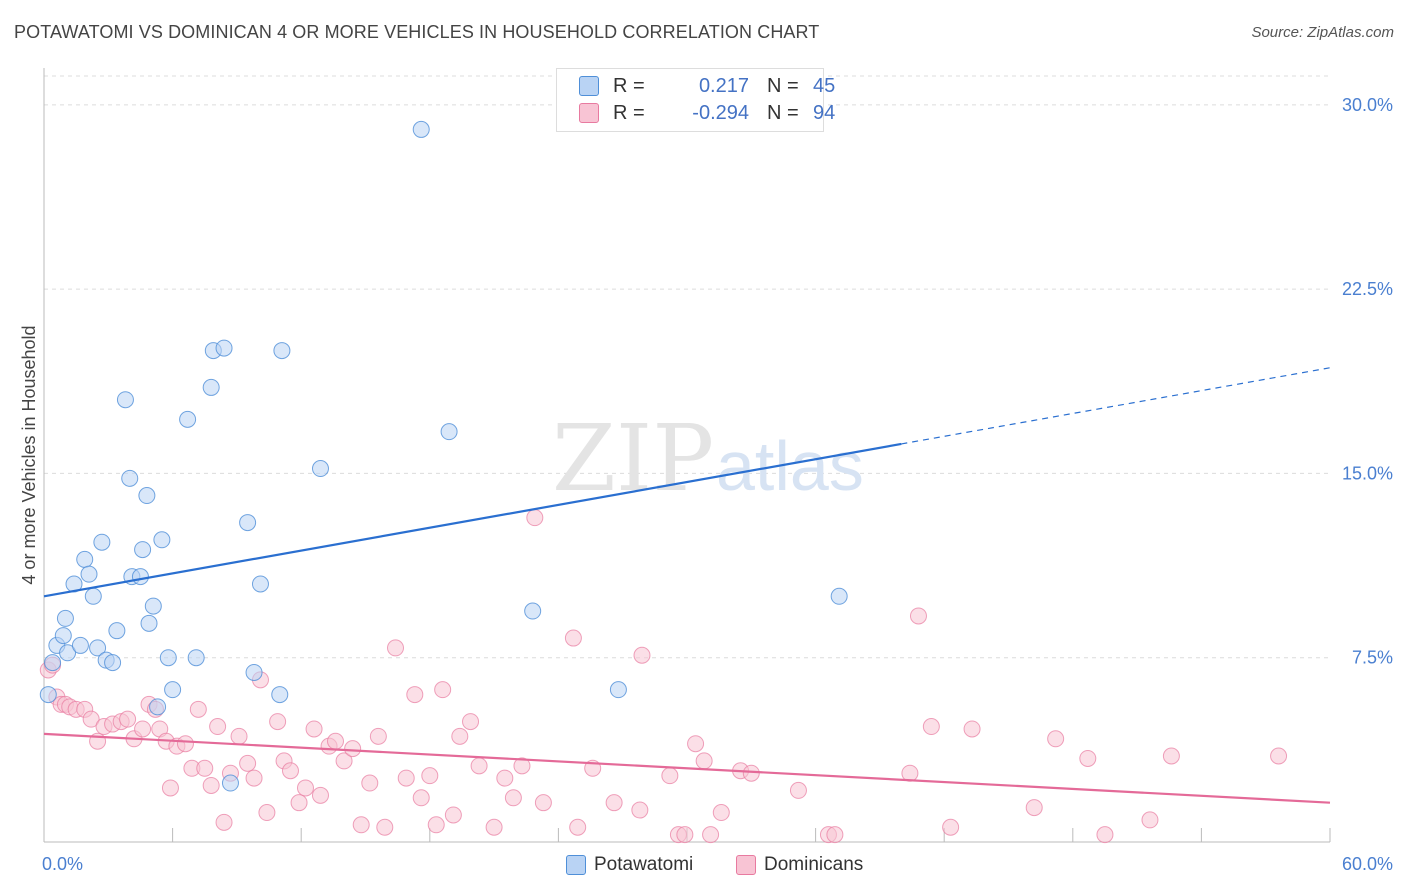  Describe the element at coordinates (633, 458) in the screenshot. I see `watermark-zip: ZIP` at that location.